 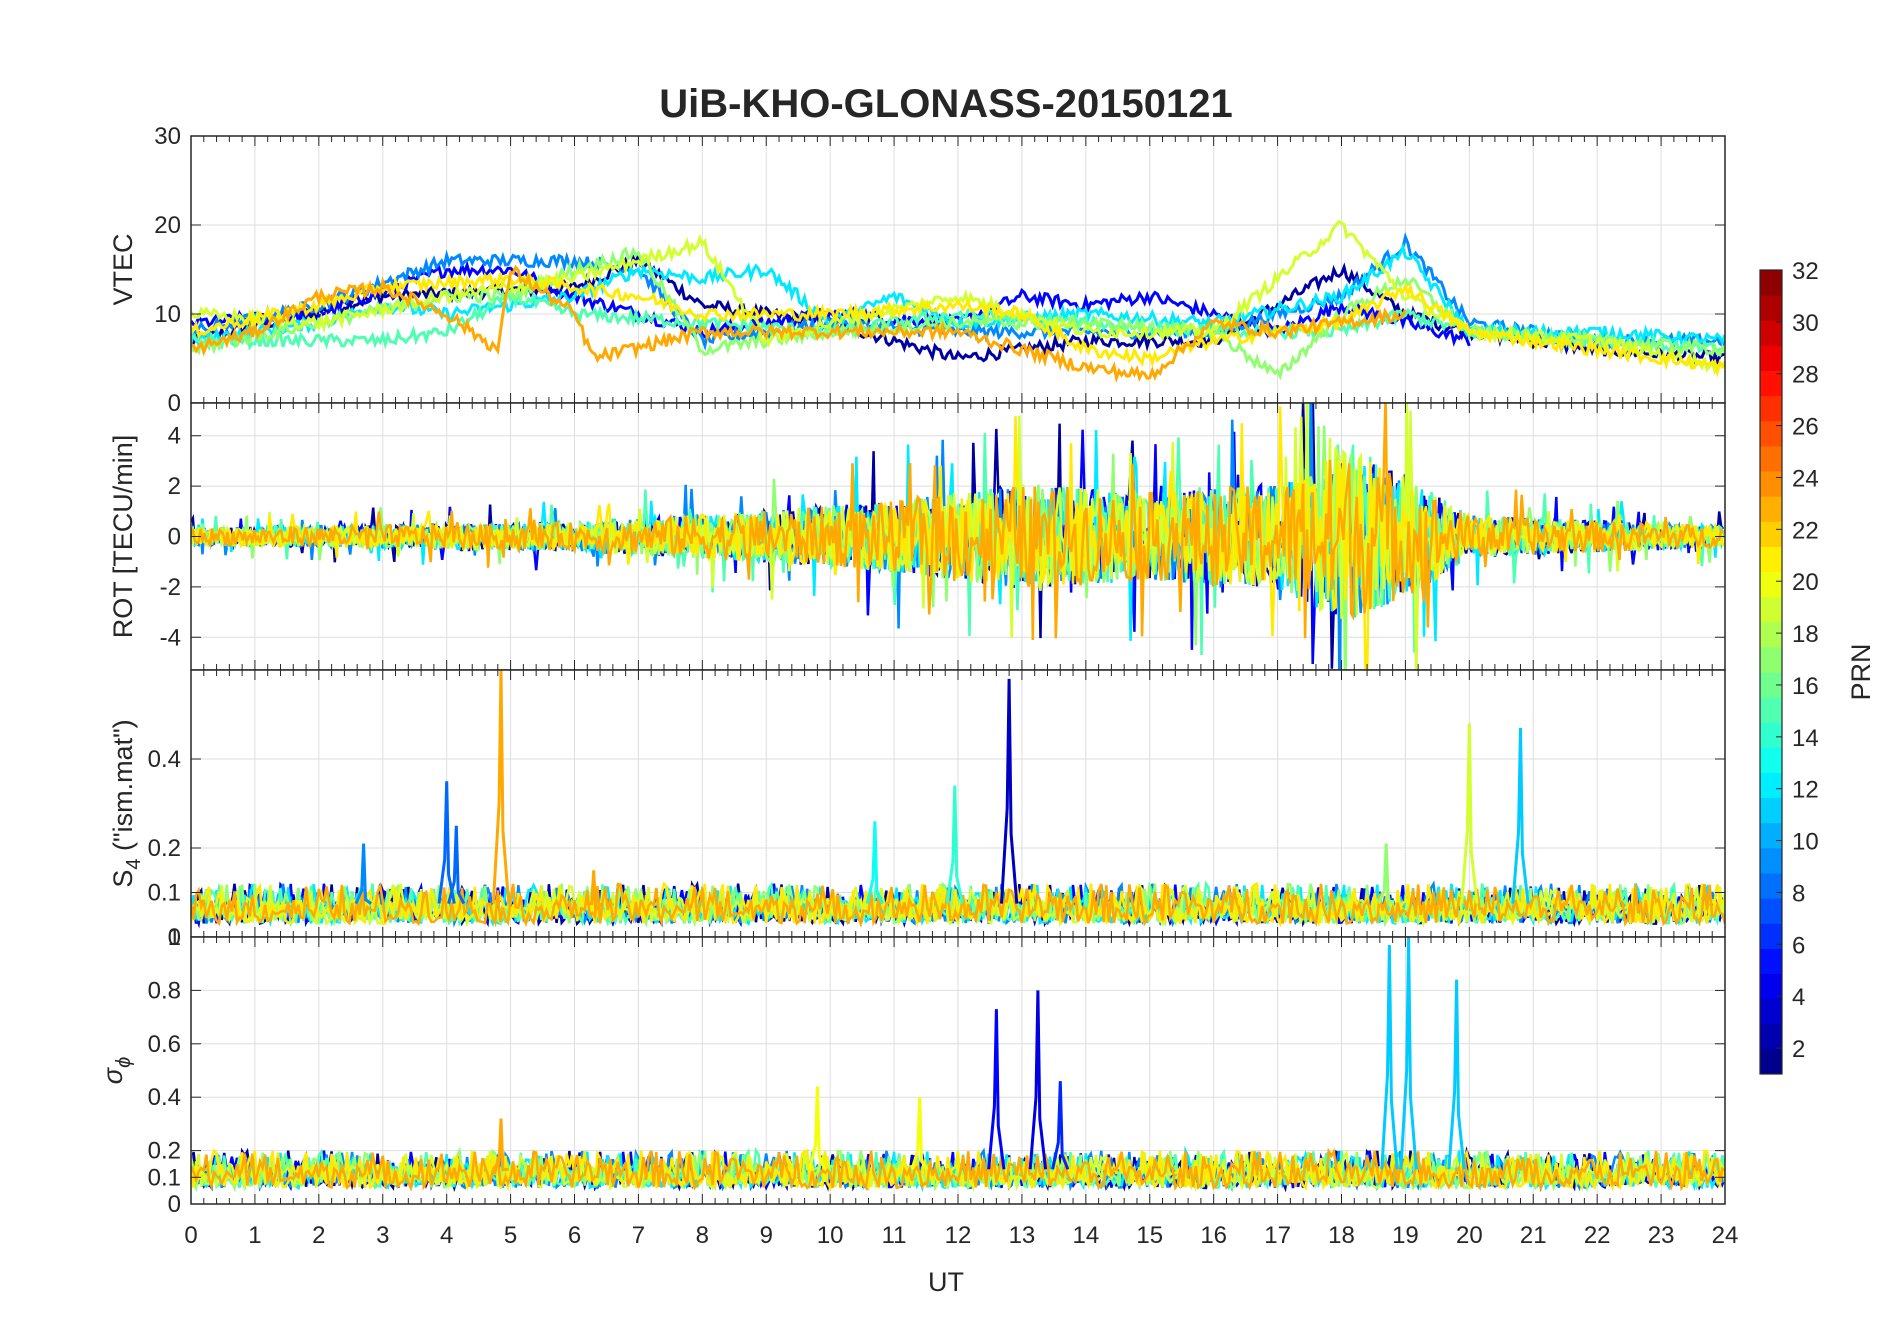 I want to click on x-tick-label: 20, so click(x=1469, y=1235).